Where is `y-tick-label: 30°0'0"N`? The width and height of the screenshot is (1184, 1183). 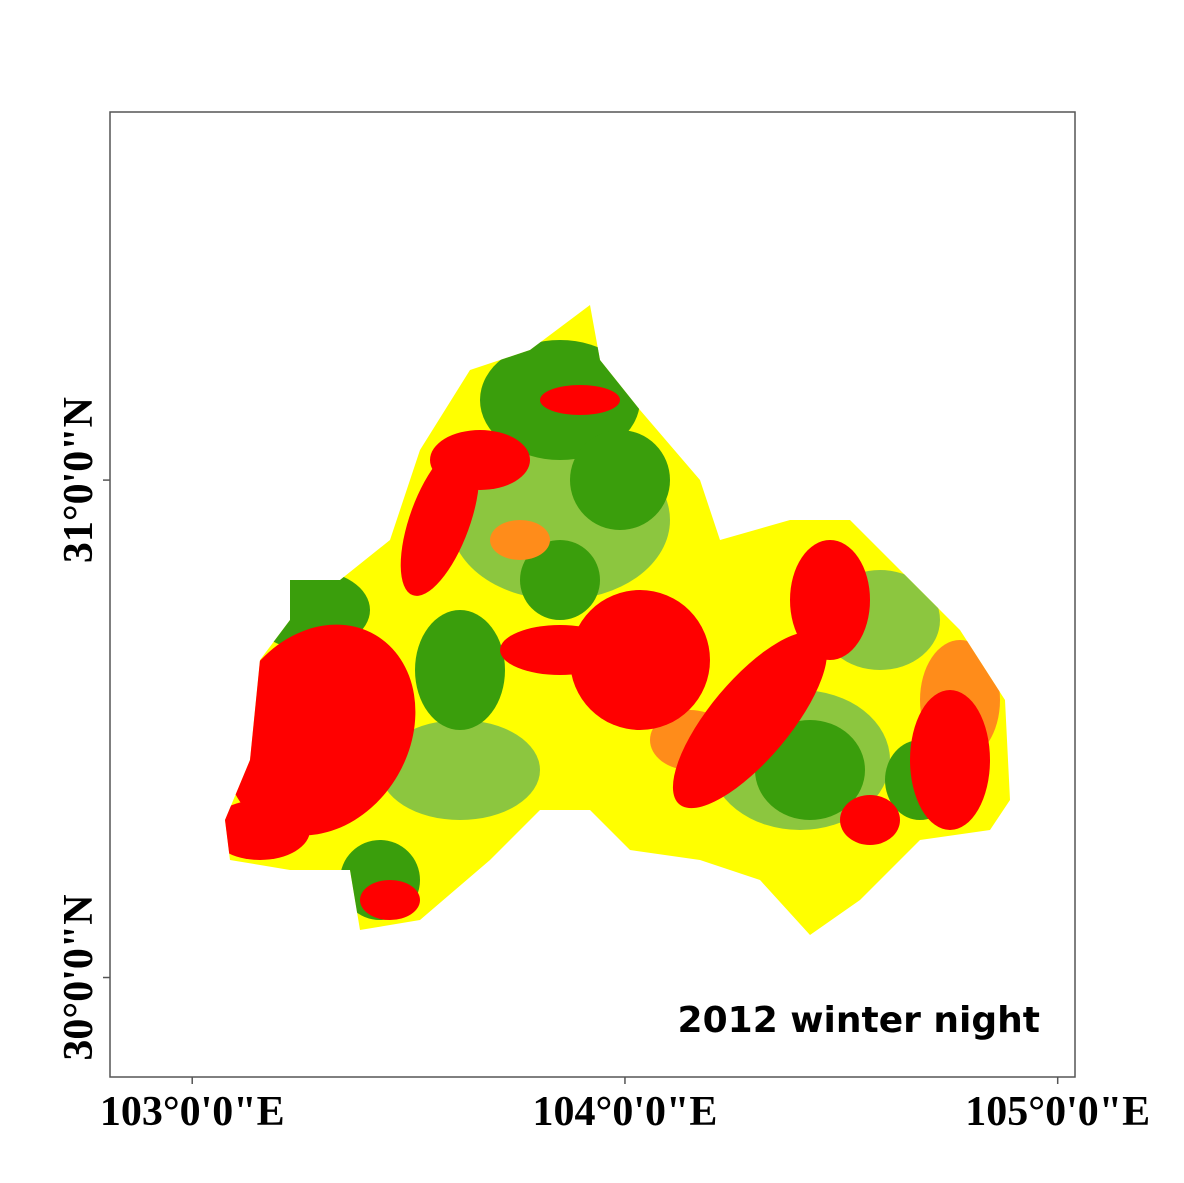 y-tick-label: 30°0'0"N is located at coordinates (79, 977).